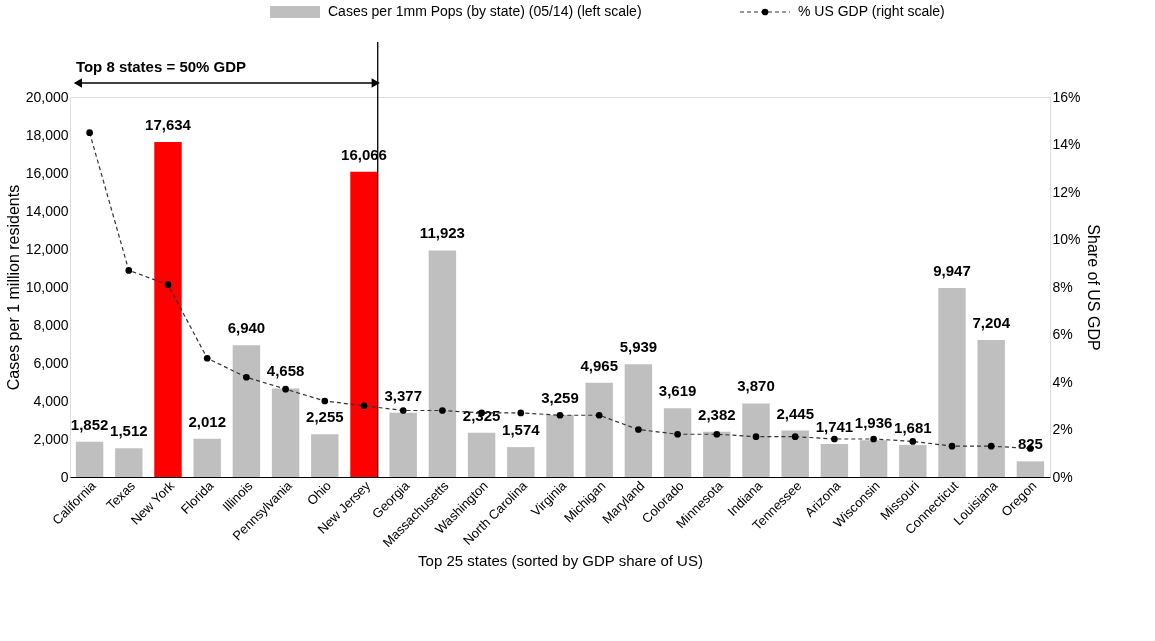 The image size is (1155, 641). I want to click on y2-tick-label: 14%, so click(1066, 144).